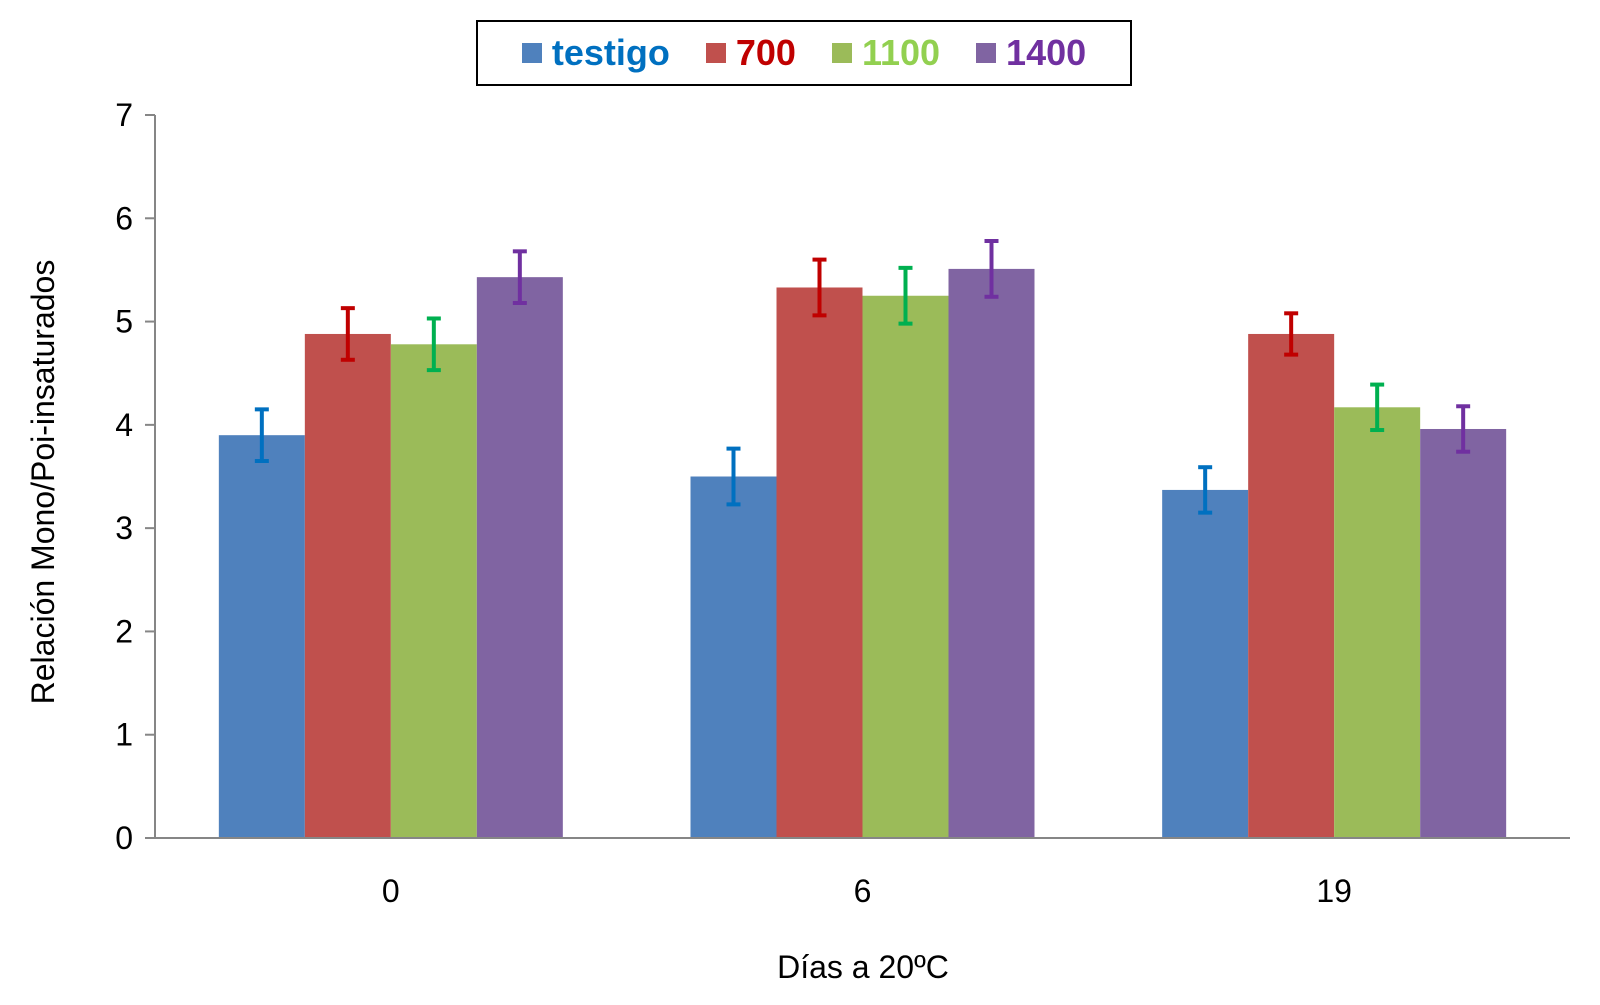 The width and height of the screenshot is (1600, 1005). I want to click on legend: testigo 700 1100 1400, so click(804, 53).